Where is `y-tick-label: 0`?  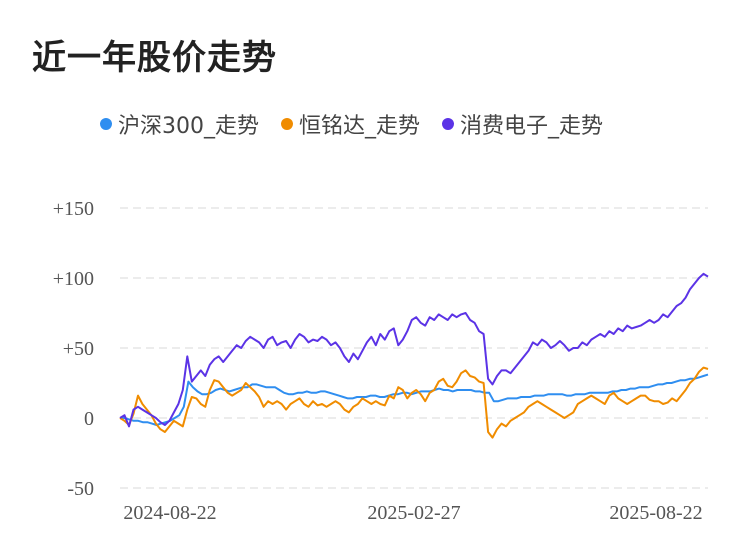
y-tick-label: 0 is located at coordinates (89, 419).